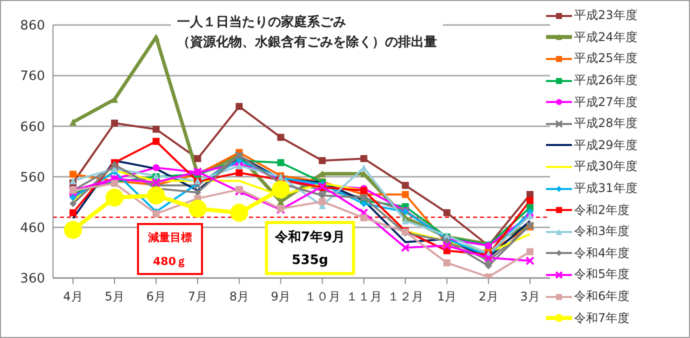  Describe the element at coordinates (606, 102) in the screenshot. I see `legend-label: 平成27年度` at that location.